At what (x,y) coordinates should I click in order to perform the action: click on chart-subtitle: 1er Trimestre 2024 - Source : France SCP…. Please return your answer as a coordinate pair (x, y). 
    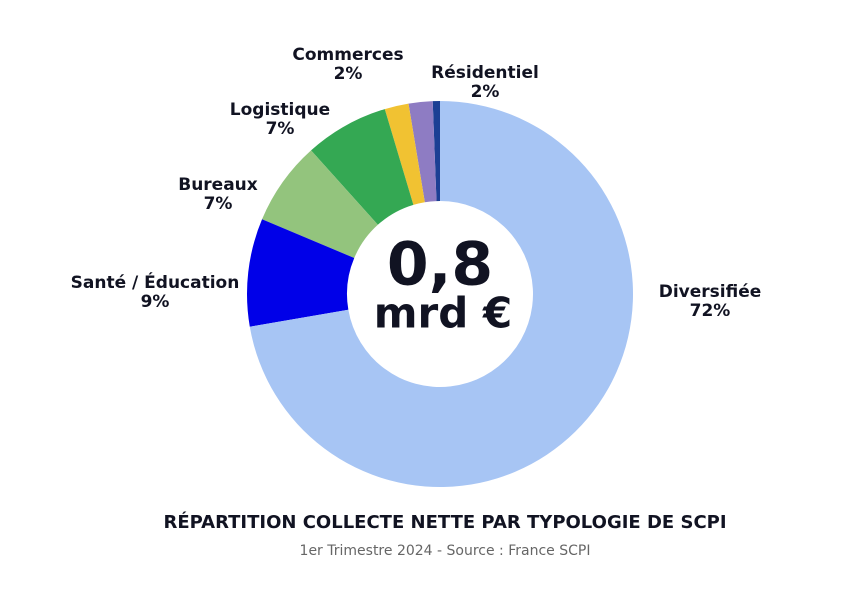
    Looking at the image, I should click on (445, 551).